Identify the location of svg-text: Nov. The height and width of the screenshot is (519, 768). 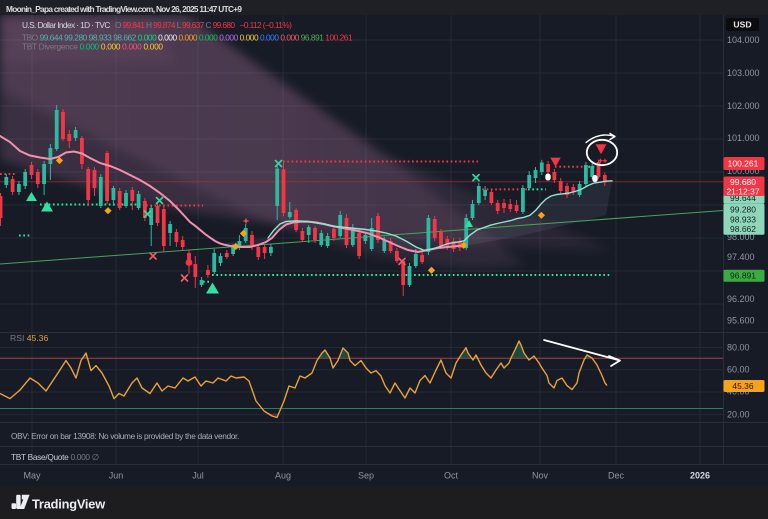
(540, 476).